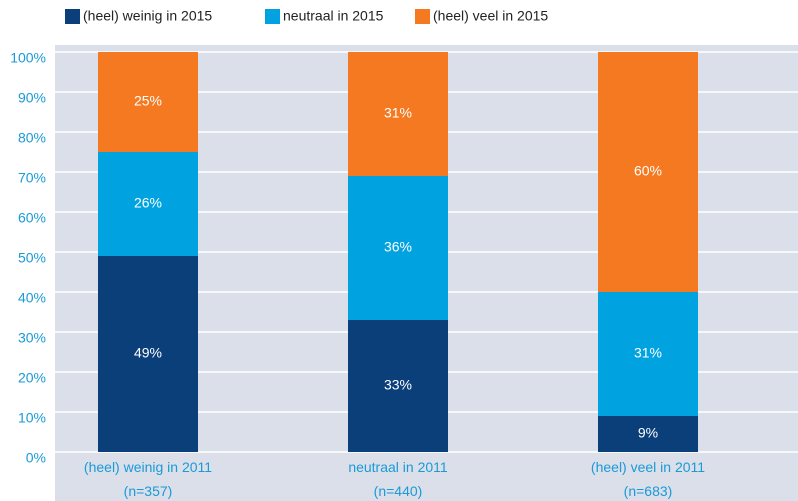  I want to click on y-tick-label: 10%, so click(32, 418).